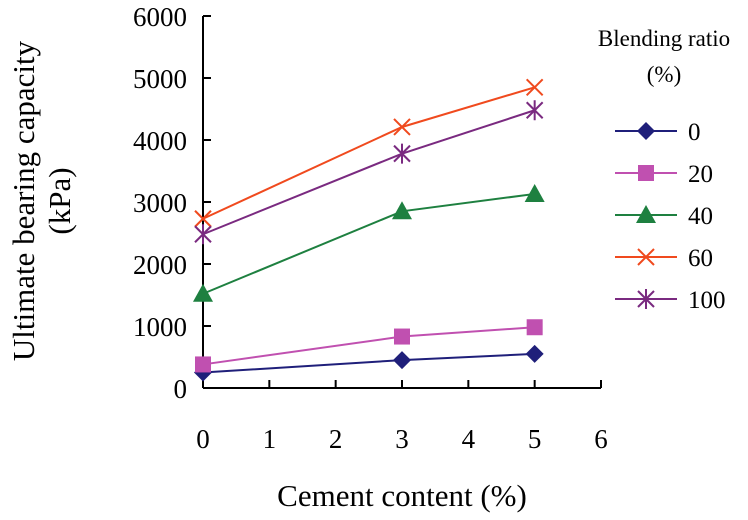  What do you see at coordinates (694, 132) in the screenshot?
I see `legend-label: 0` at bounding box center [694, 132].